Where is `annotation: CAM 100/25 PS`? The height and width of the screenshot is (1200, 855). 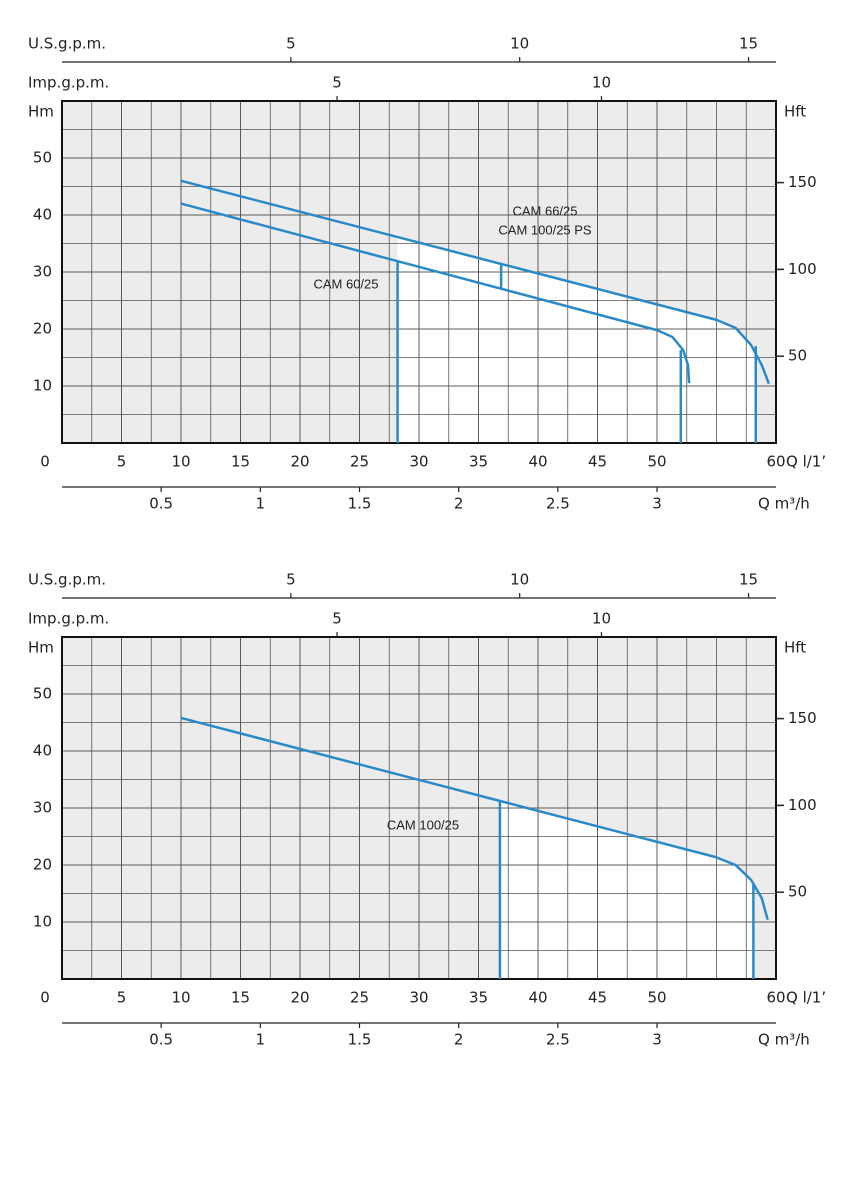 annotation: CAM 100/25 PS is located at coordinates (545, 229).